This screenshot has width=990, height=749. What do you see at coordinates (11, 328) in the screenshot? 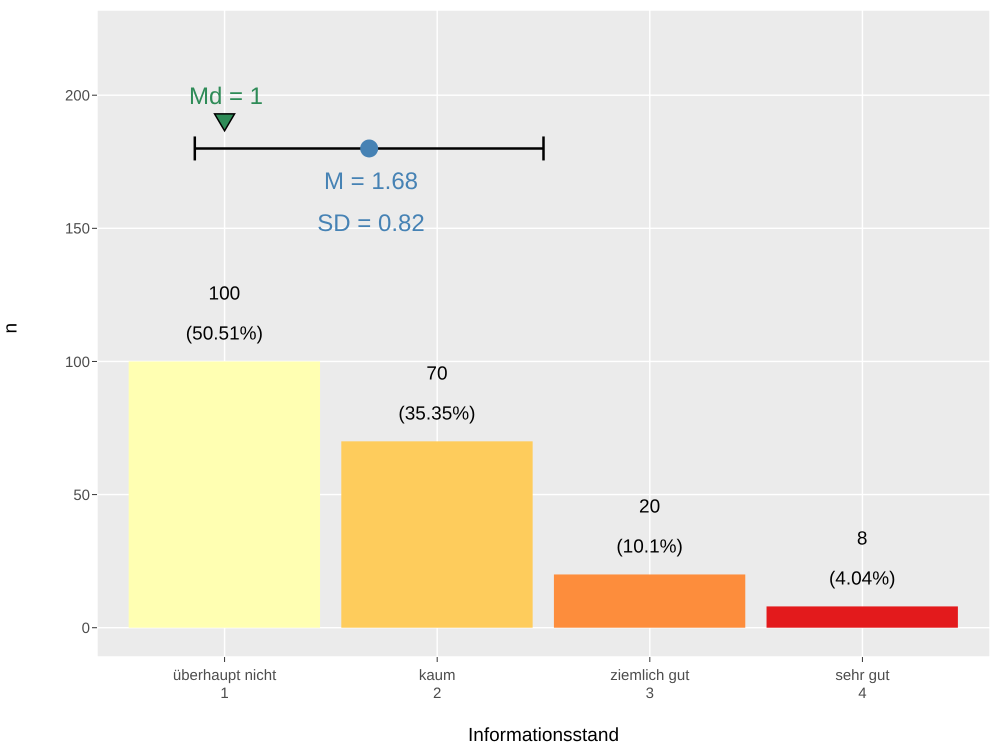
I see `y-axis-title: n` at bounding box center [11, 328].